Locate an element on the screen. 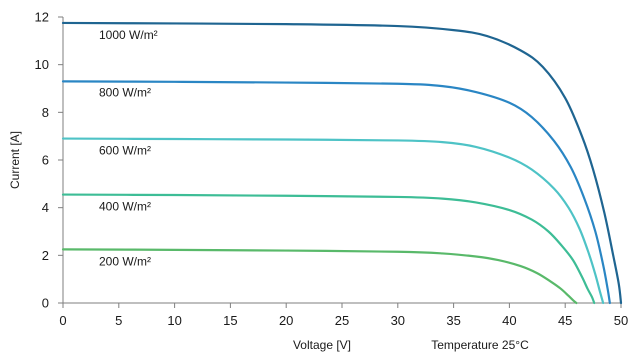 The width and height of the screenshot is (636, 358). y-tick-label: 12 is located at coordinates (42, 17).